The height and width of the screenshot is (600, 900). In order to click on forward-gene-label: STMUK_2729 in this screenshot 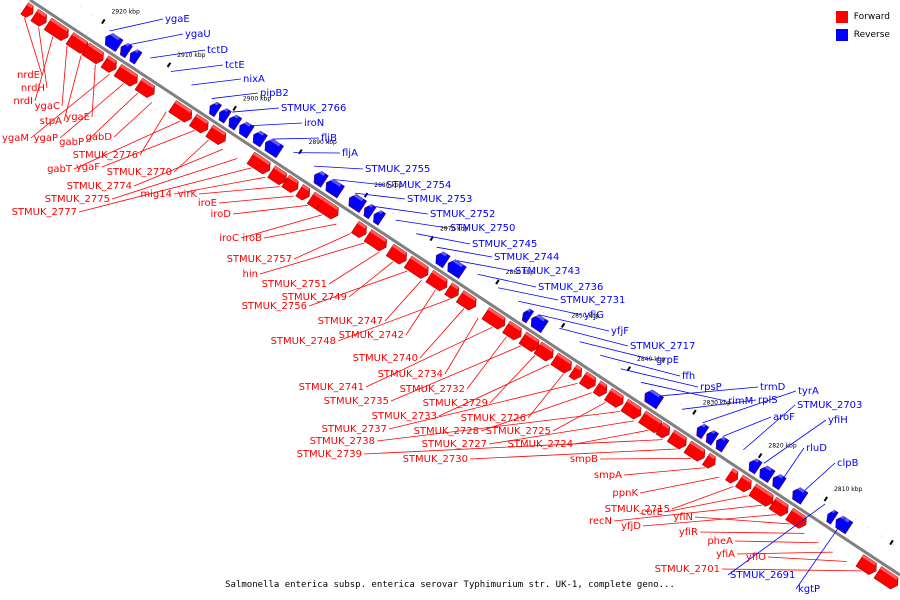, I will do `click(455, 403)`.